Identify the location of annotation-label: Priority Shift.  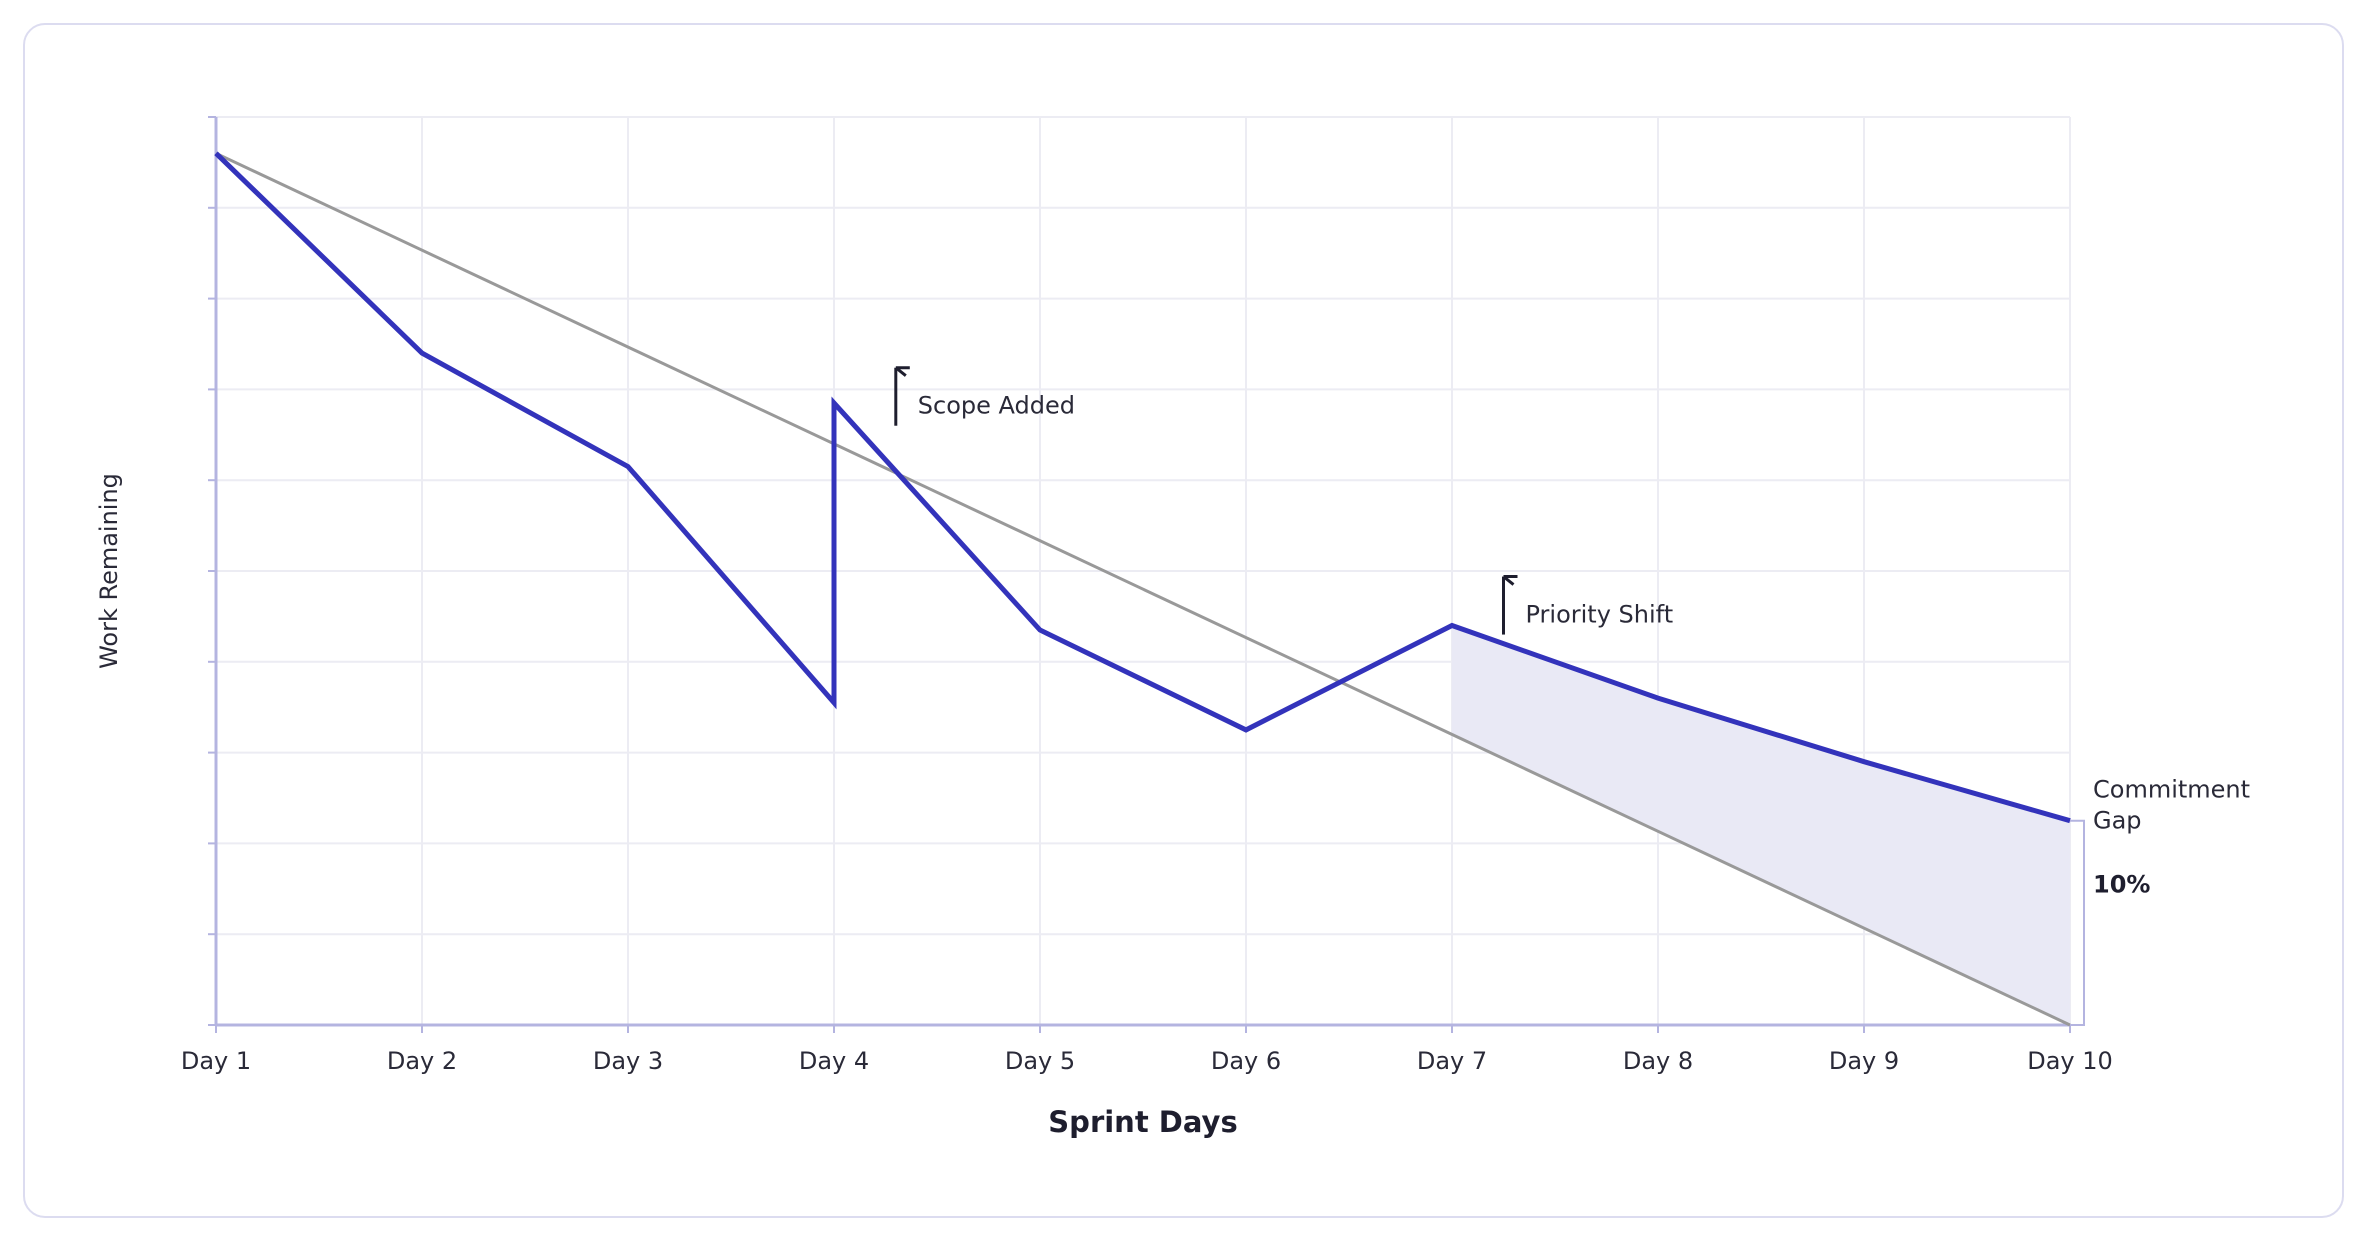
(1600, 615).